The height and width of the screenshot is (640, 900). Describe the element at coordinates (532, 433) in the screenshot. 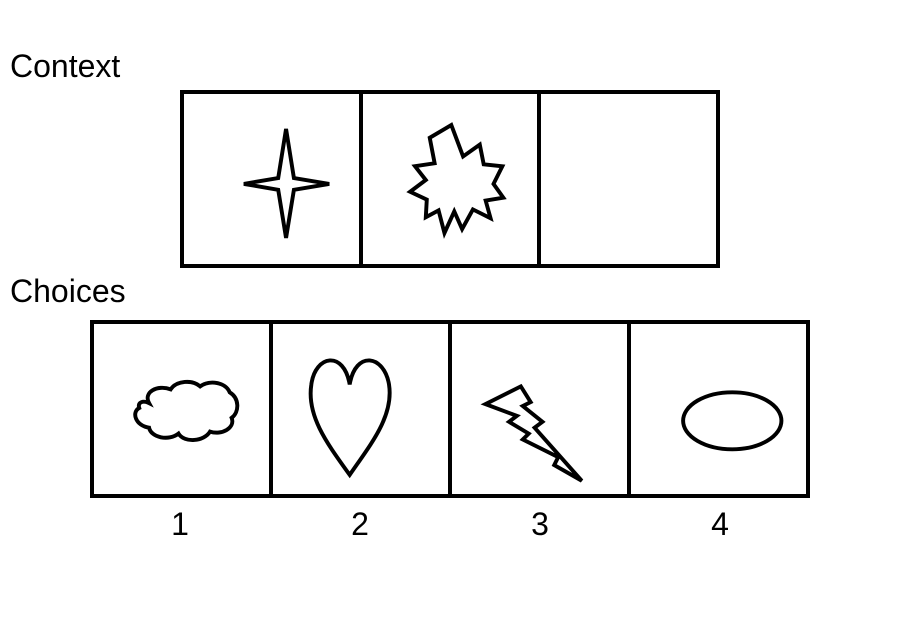

I see `lightning-bolt-icon` at that location.